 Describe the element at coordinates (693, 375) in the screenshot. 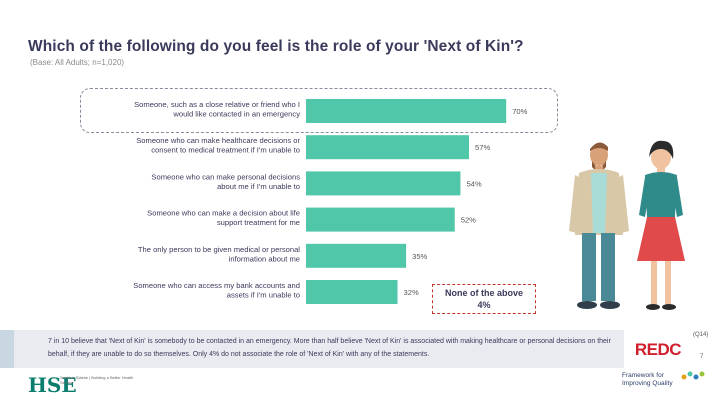

I see `framework-dots-icon` at that location.